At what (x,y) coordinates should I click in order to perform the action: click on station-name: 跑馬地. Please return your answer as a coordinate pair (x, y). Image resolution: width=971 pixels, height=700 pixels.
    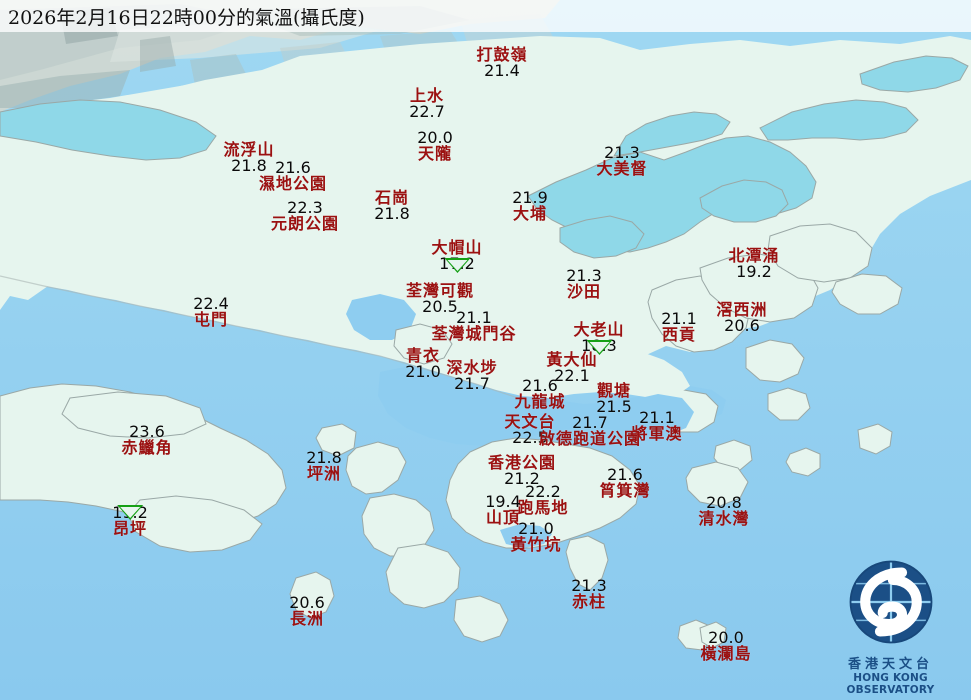
    Looking at the image, I should click on (543, 508).